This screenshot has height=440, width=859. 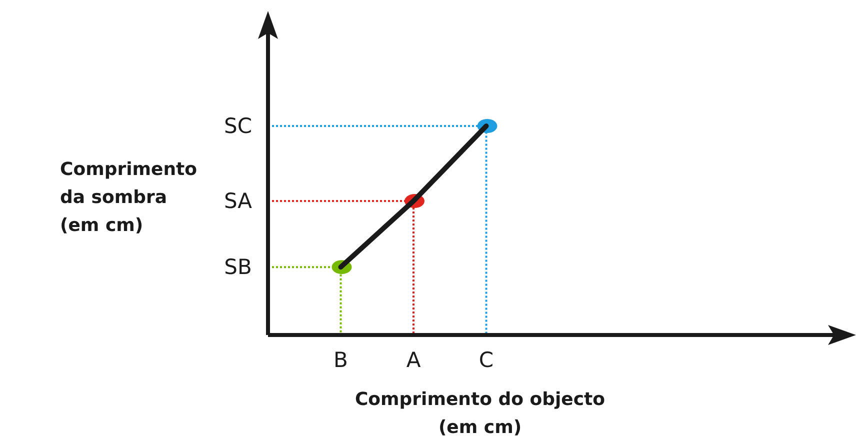 What do you see at coordinates (129, 197) in the screenshot?
I see `y-axis-title: Comprimento da sombra (em cm)` at bounding box center [129, 197].